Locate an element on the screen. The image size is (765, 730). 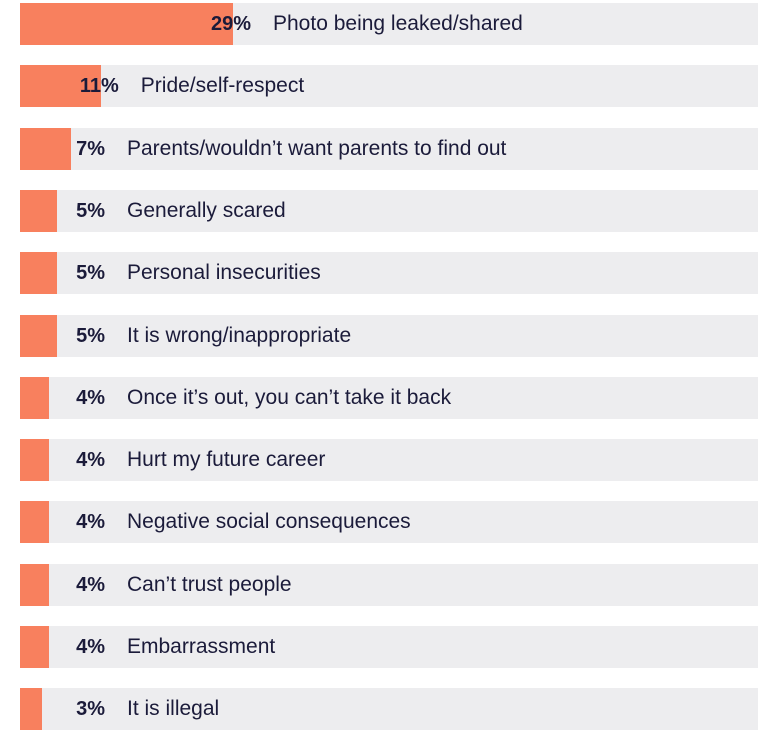
bar-row: 4% Once it’s out, you can’t take it back is located at coordinates (389, 397).